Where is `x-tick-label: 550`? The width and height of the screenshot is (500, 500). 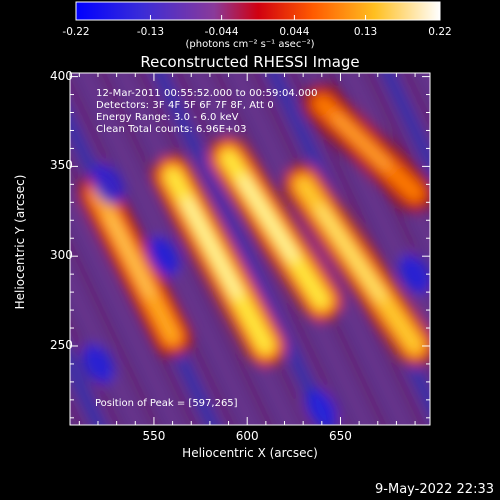
x-tick-label: 550 is located at coordinates (154, 436).